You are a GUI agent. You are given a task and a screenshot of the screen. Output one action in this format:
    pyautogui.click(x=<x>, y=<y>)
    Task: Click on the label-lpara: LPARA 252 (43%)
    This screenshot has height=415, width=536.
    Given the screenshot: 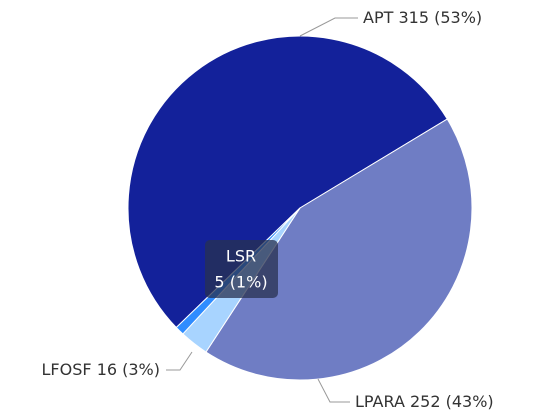 What is the action you would take?
    pyautogui.click(x=405, y=394)
    